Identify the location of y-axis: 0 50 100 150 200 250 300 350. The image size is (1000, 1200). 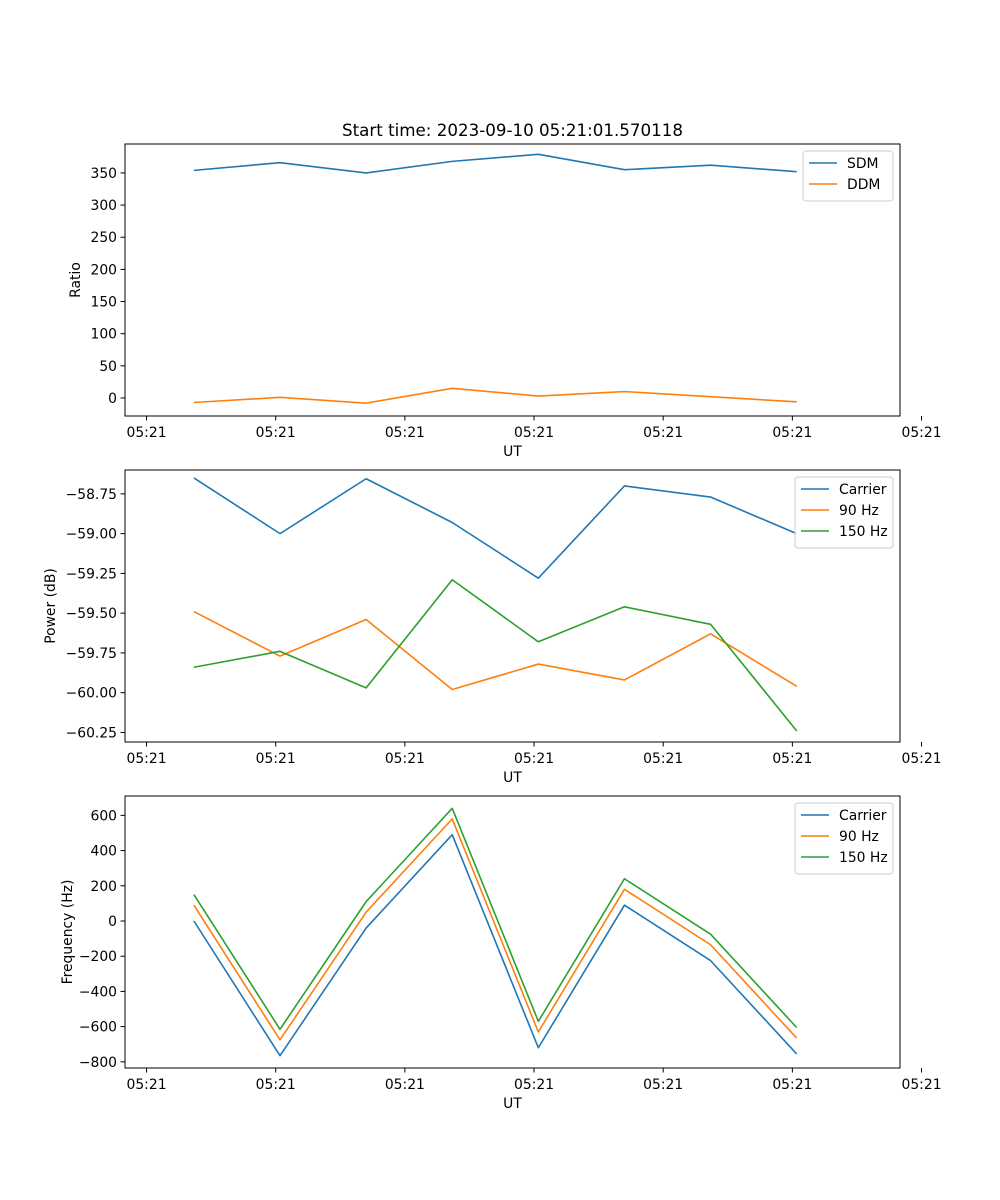
(107, 286).